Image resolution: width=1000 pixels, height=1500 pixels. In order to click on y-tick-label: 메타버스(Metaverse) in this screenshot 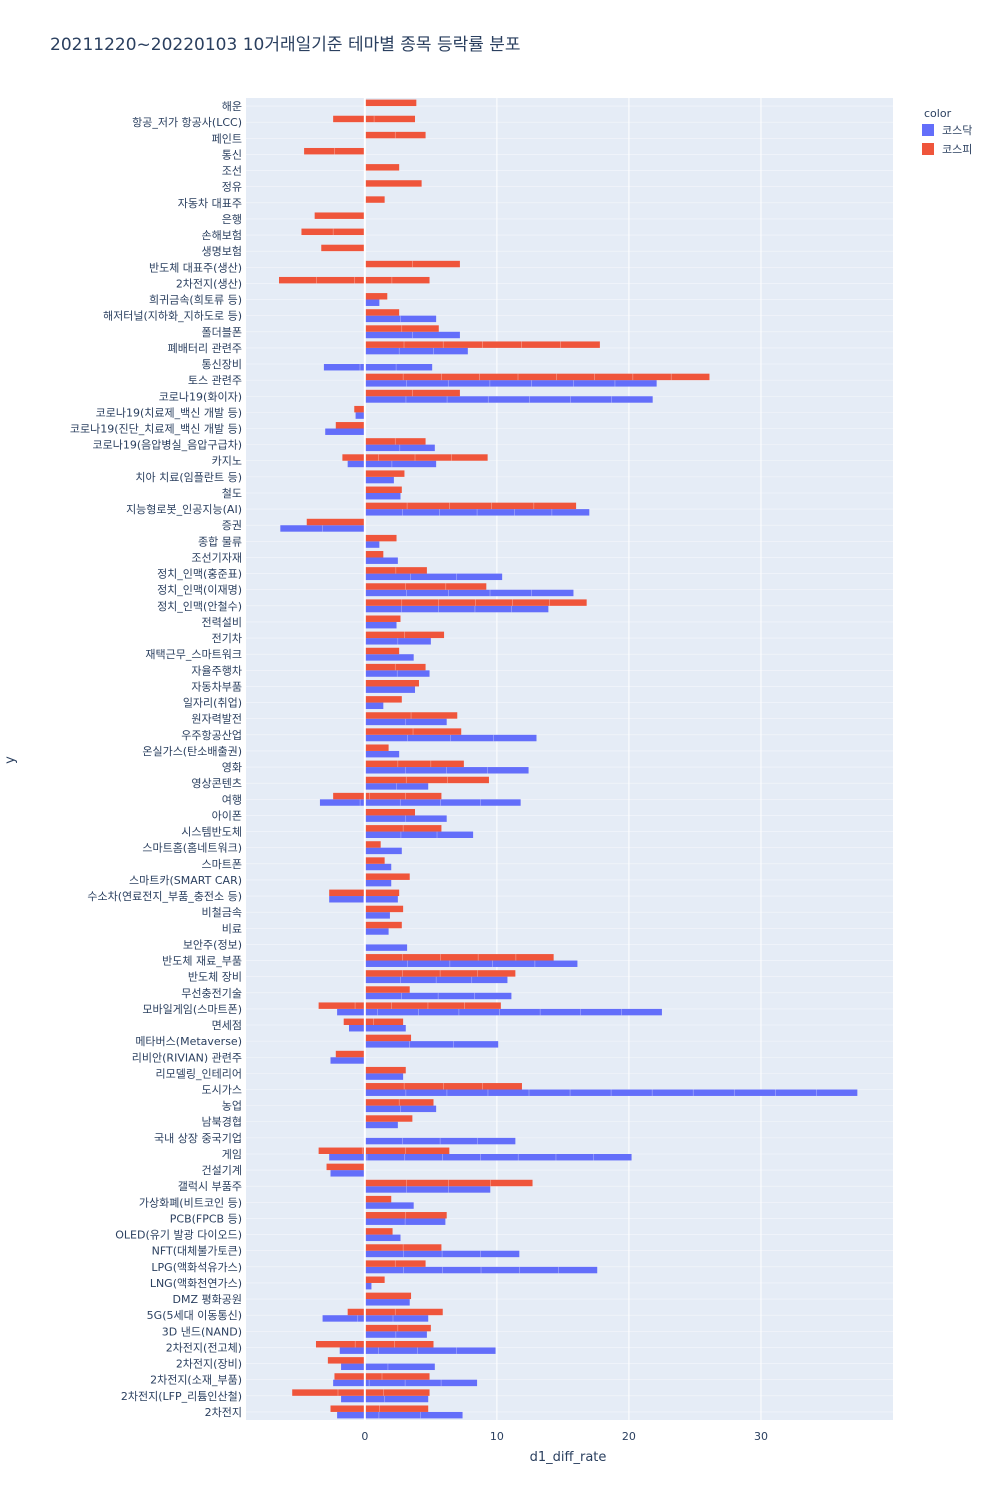, I will do `click(188, 1041)`.